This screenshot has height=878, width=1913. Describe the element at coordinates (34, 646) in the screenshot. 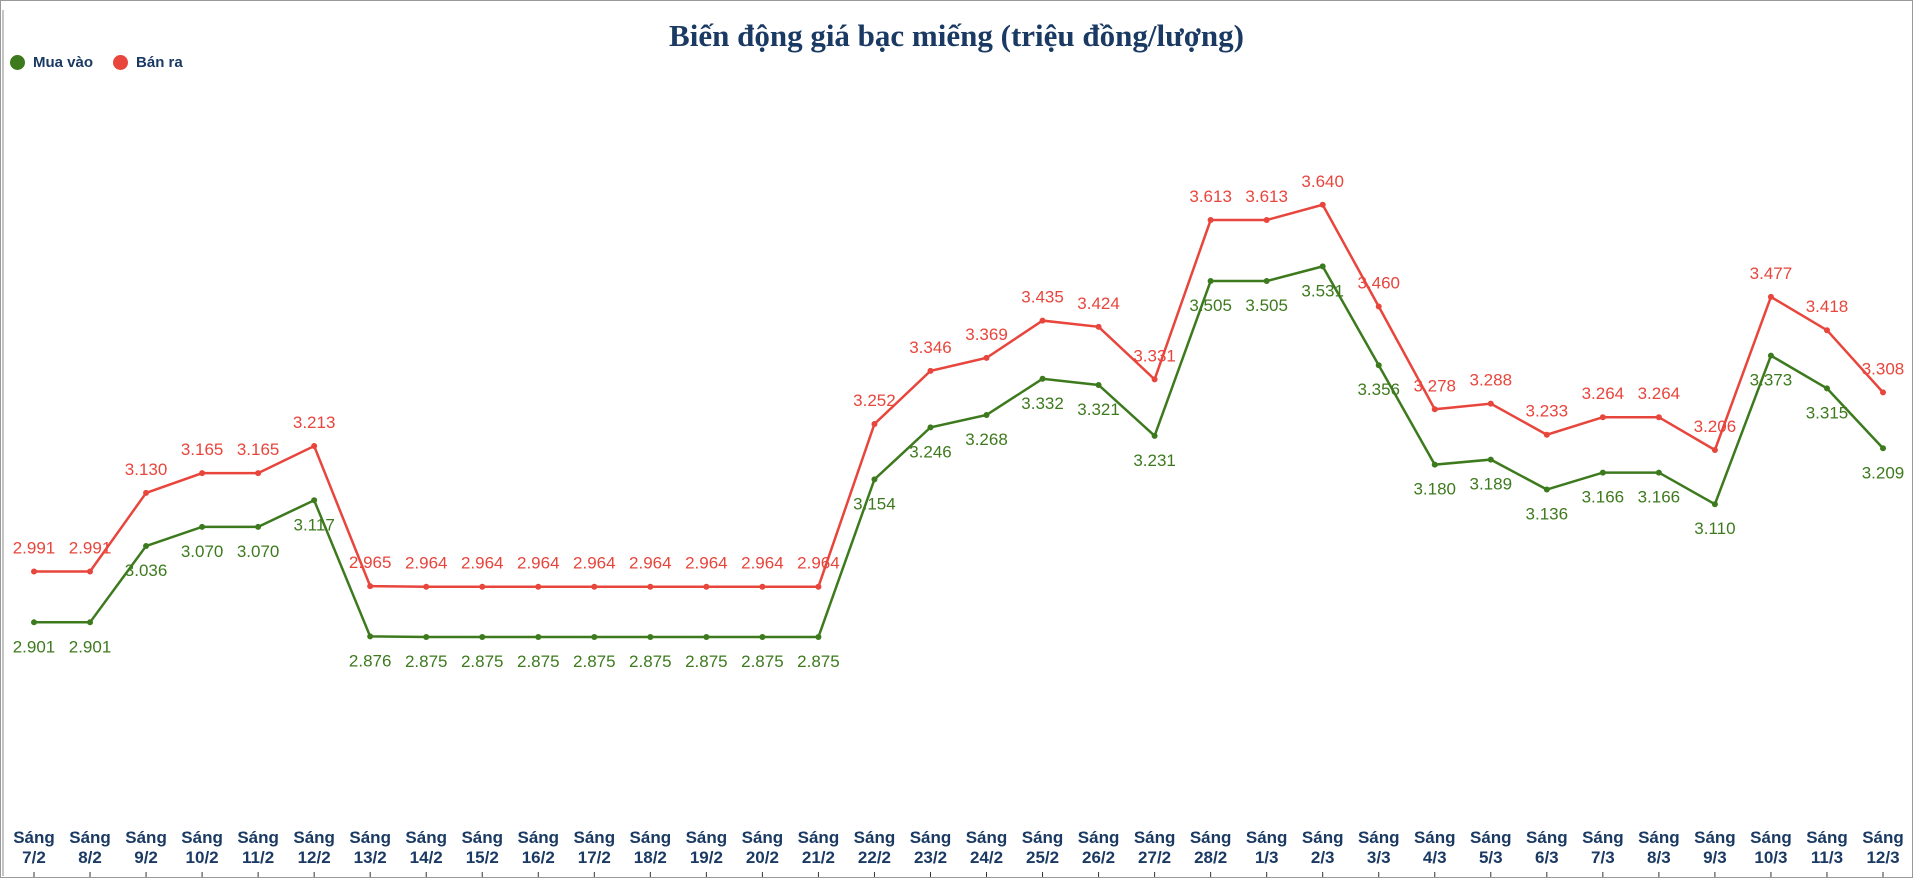

I see `data-label: 2.901` at that location.